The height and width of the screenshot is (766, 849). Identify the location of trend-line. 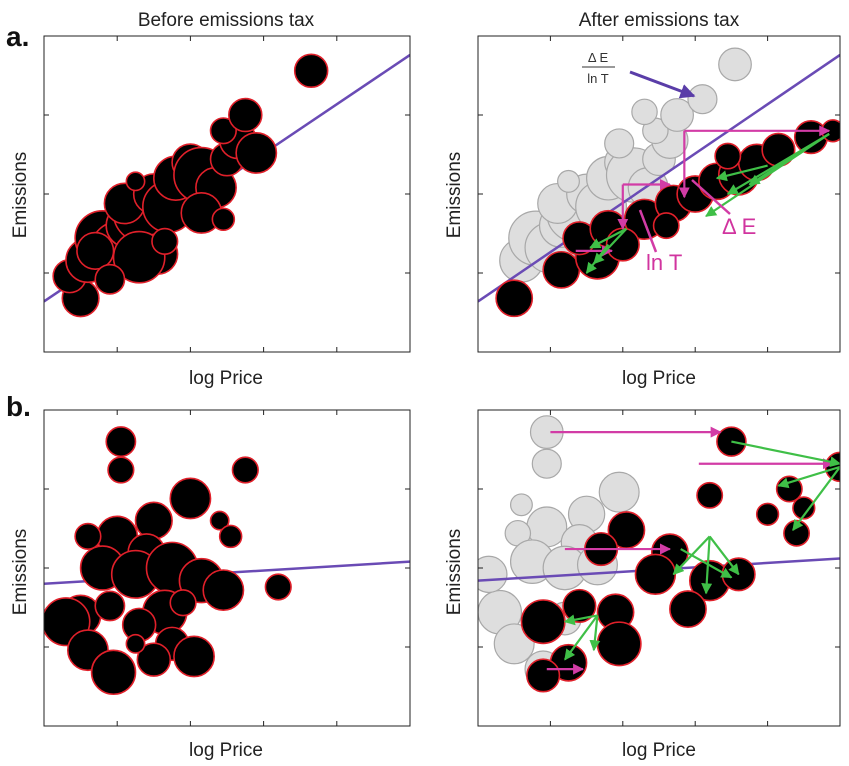
(659, 178).